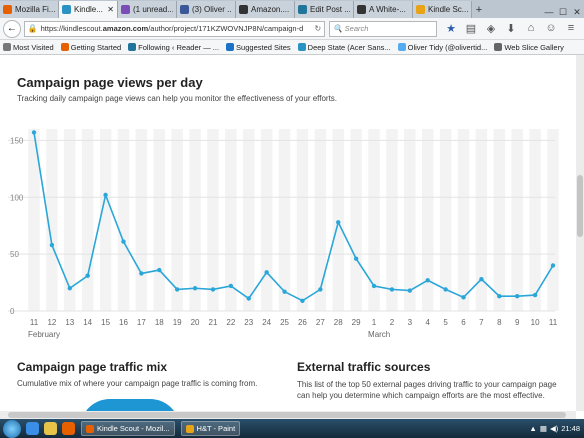 This screenshot has height=438, width=584. What do you see at coordinates (392, 322) in the screenshot?
I see `x-tick-label: 2` at bounding box center [392, 322].